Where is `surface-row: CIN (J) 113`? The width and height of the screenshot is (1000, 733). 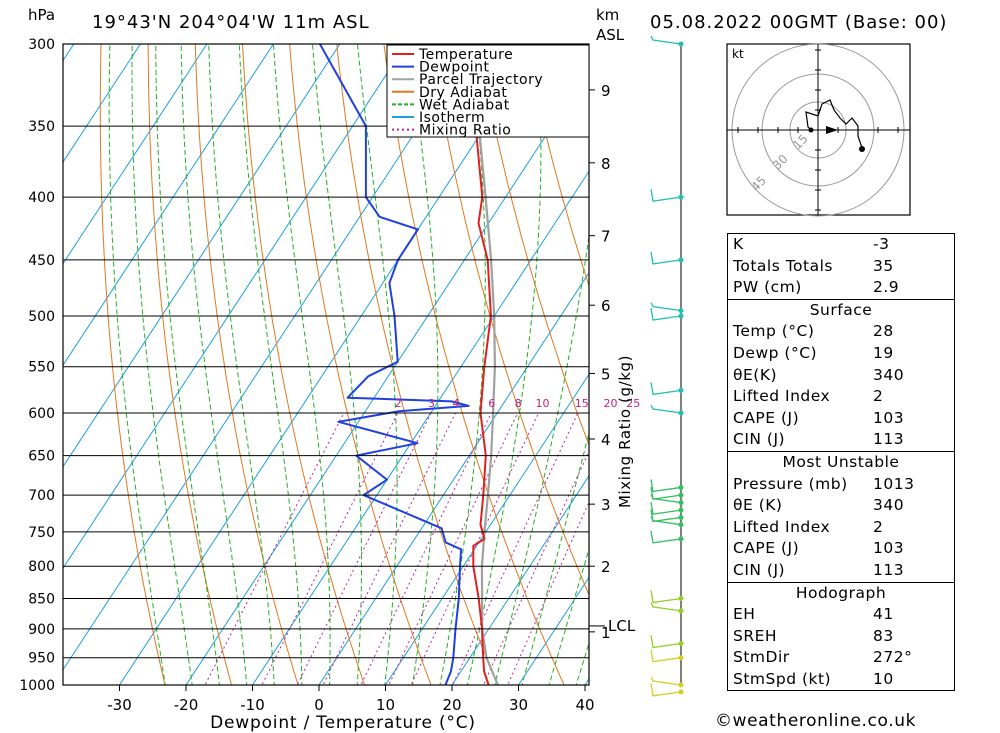 surface-row: CIN (J) 113 is located at coordinates (819, 439).